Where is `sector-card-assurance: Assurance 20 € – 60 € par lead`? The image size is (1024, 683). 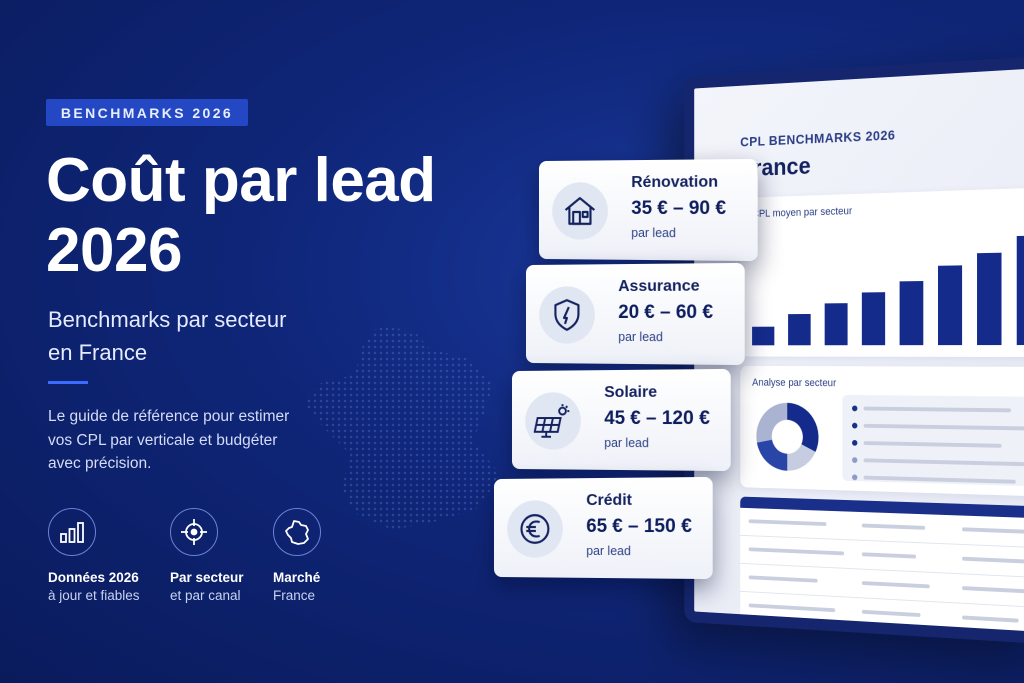
sector-card-assurance: Assurance 20 € – 60 € par lead is located at coordinates (635, 314).